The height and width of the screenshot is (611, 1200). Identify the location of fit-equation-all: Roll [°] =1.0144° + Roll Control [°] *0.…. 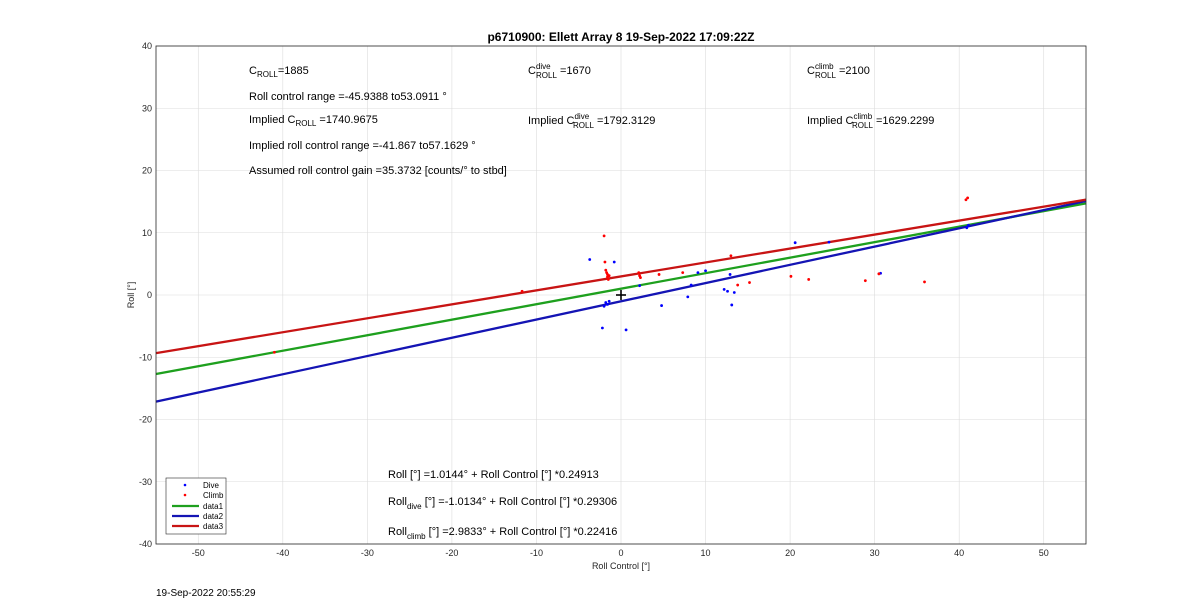
(493, 475).